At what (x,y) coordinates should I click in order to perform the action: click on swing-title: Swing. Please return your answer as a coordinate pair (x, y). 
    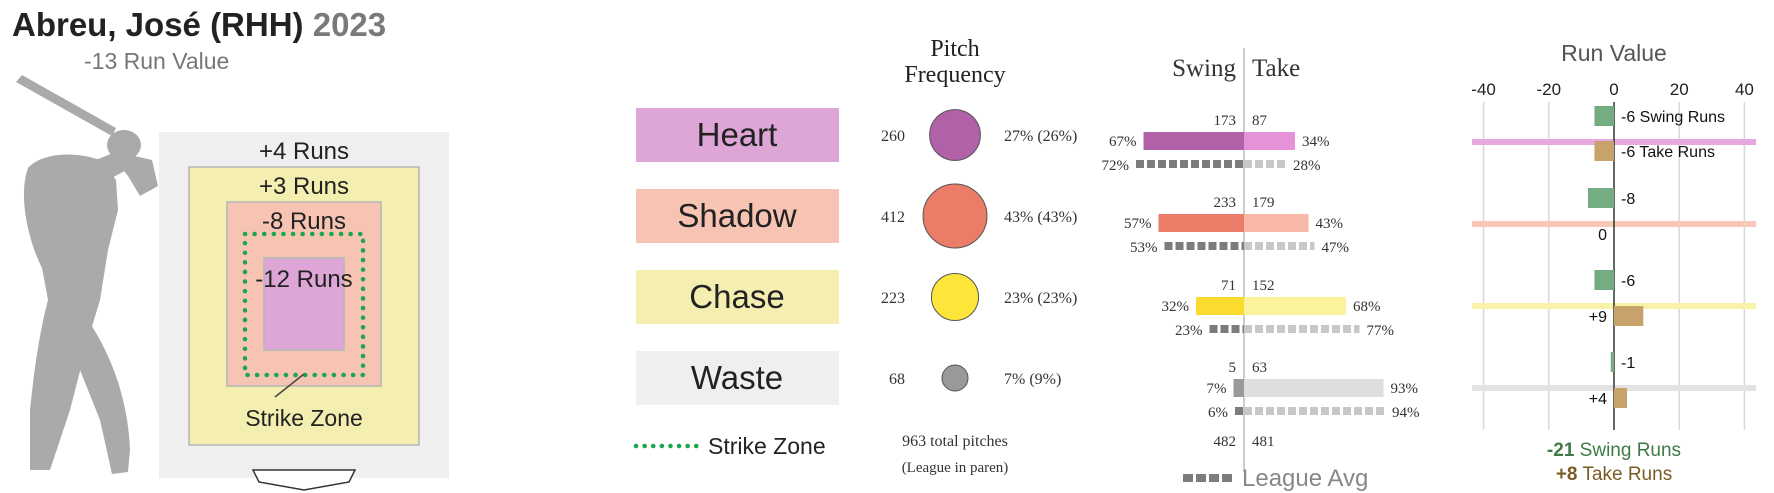
    Looking at the image, I should click on (1204, 68).